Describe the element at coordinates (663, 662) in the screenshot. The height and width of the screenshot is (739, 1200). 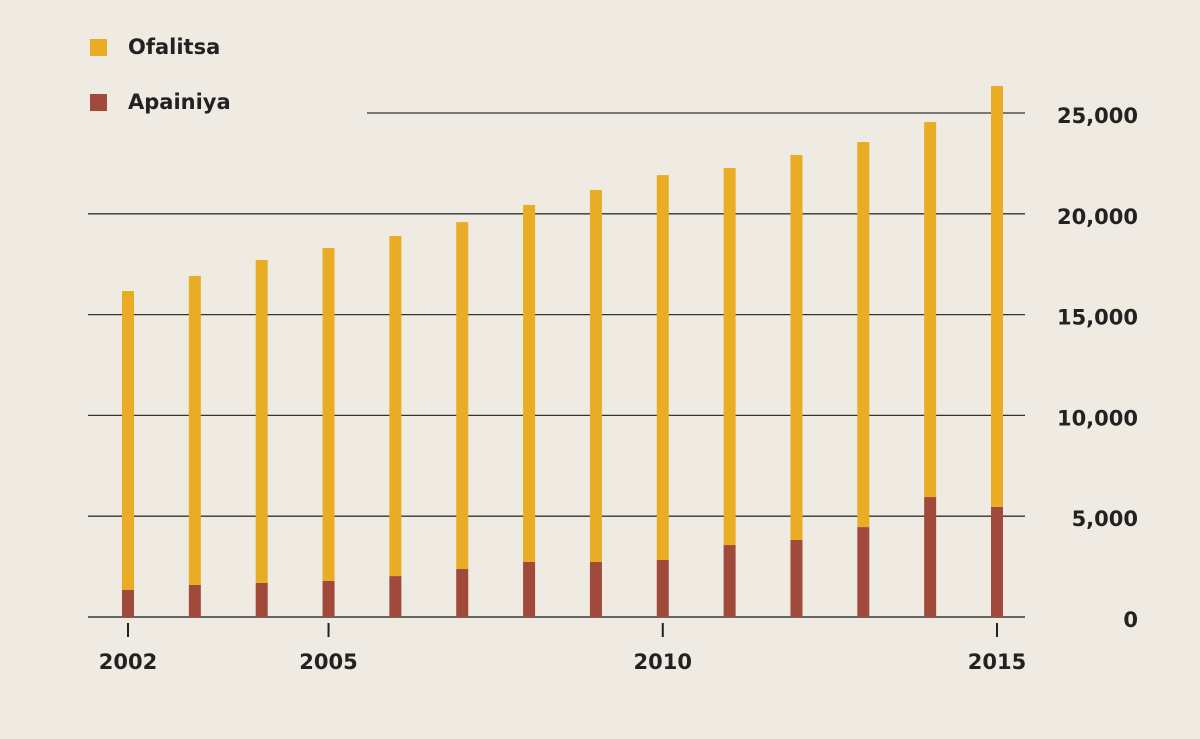
I see `x-tick-label: 2010` at that location.